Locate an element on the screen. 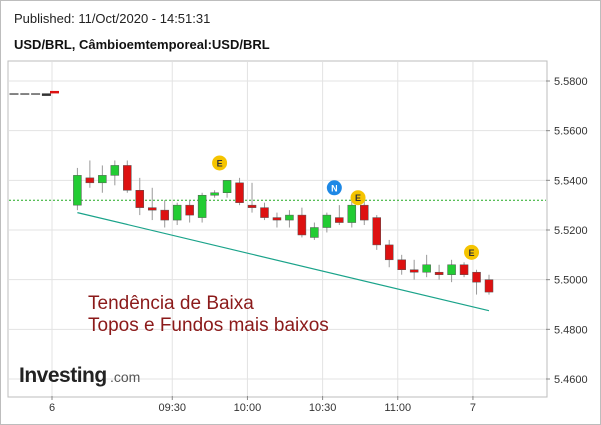 This screenshot has width=601, height=425. x-tick-label: 6 is located at coordinates (52, 408).